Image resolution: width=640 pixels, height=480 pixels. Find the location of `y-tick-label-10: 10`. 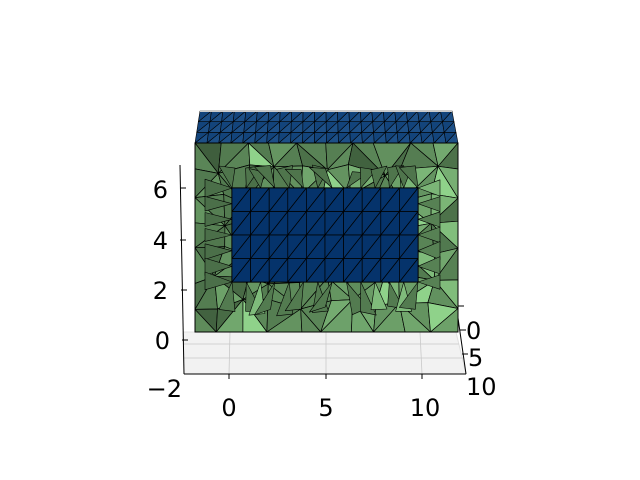

y-tick-label-10: 10 is located at coordinates (481, 387).